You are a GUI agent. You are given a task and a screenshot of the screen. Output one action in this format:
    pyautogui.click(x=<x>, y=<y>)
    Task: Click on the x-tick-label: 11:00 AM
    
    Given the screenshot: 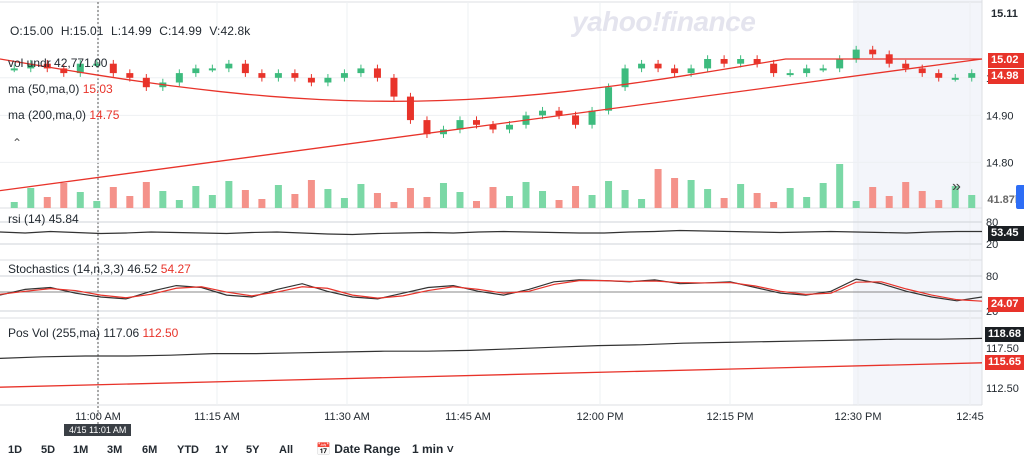 What is the action you would take?
    pyautogui.click(x=98, y=417)
    